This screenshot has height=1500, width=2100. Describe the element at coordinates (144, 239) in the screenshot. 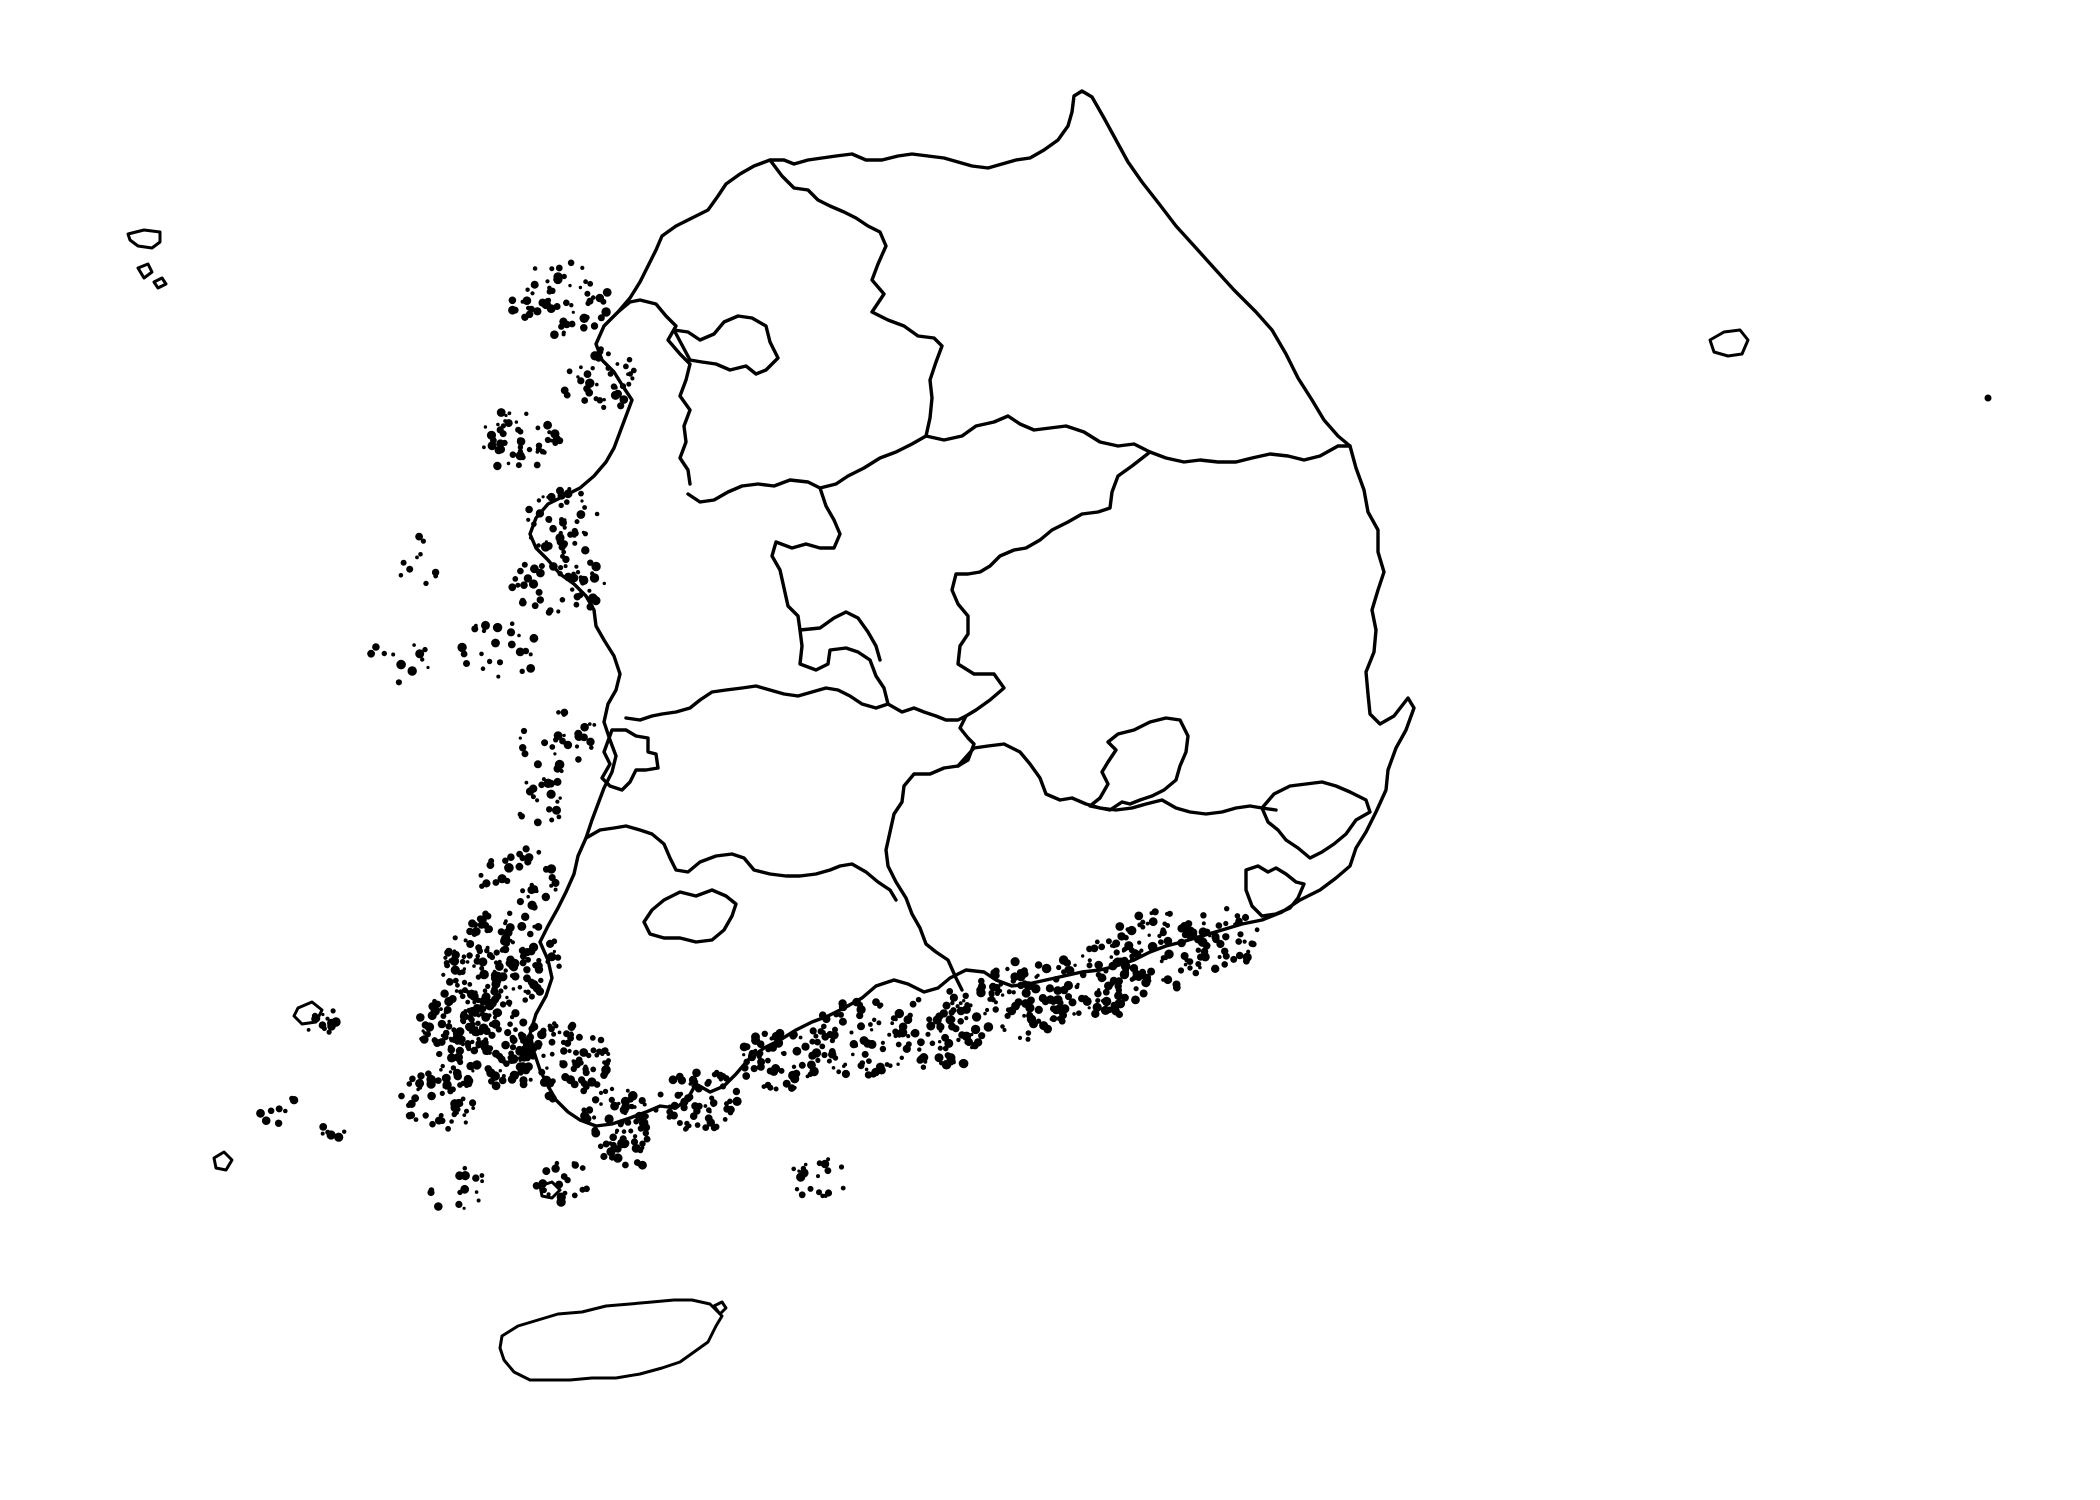

I see `baengnyeongdo-island` at that location.